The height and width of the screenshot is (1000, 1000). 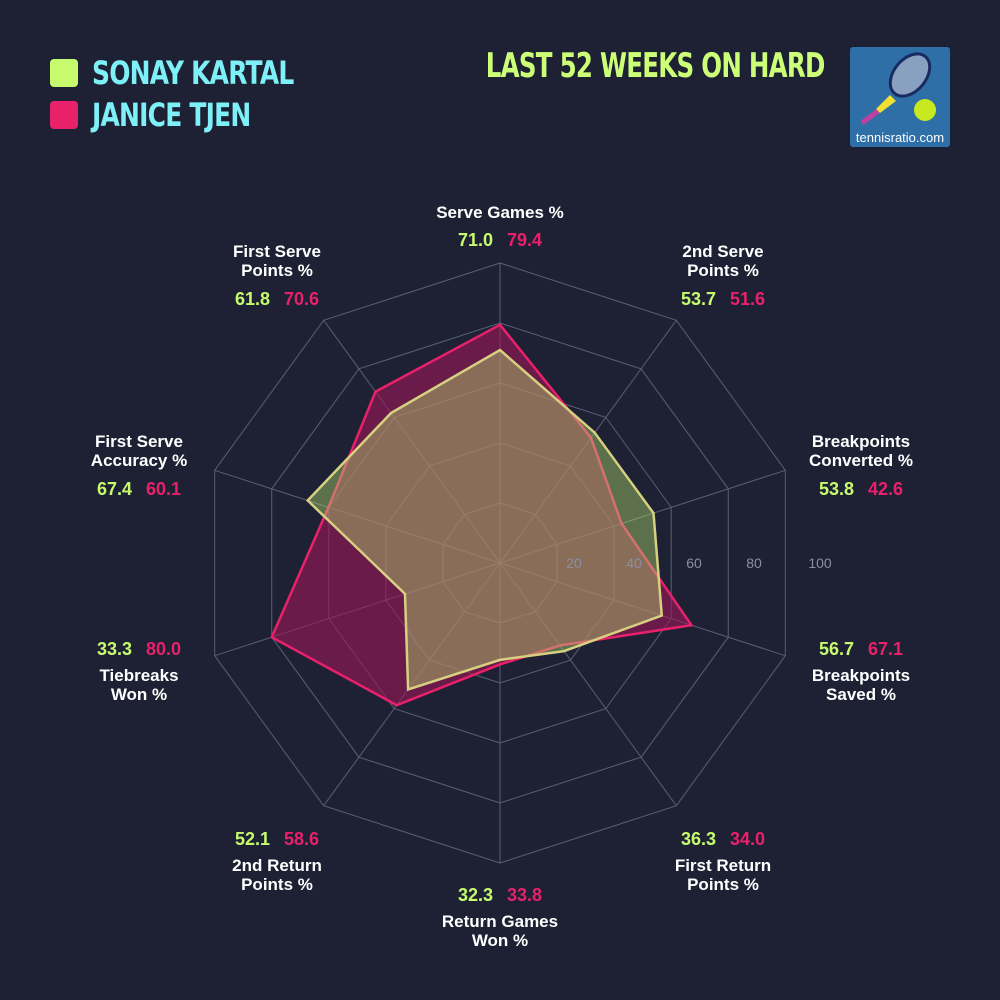 I want to click on legend-swatch-player1, so click(x=64, y=73).